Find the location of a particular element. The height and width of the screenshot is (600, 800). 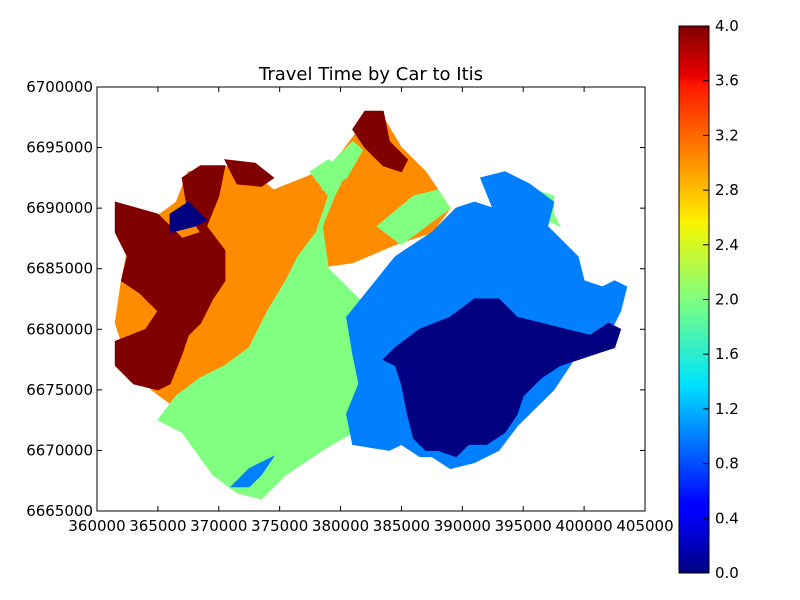

x-tick-label: 380000 is located at coordinates (340, 526).